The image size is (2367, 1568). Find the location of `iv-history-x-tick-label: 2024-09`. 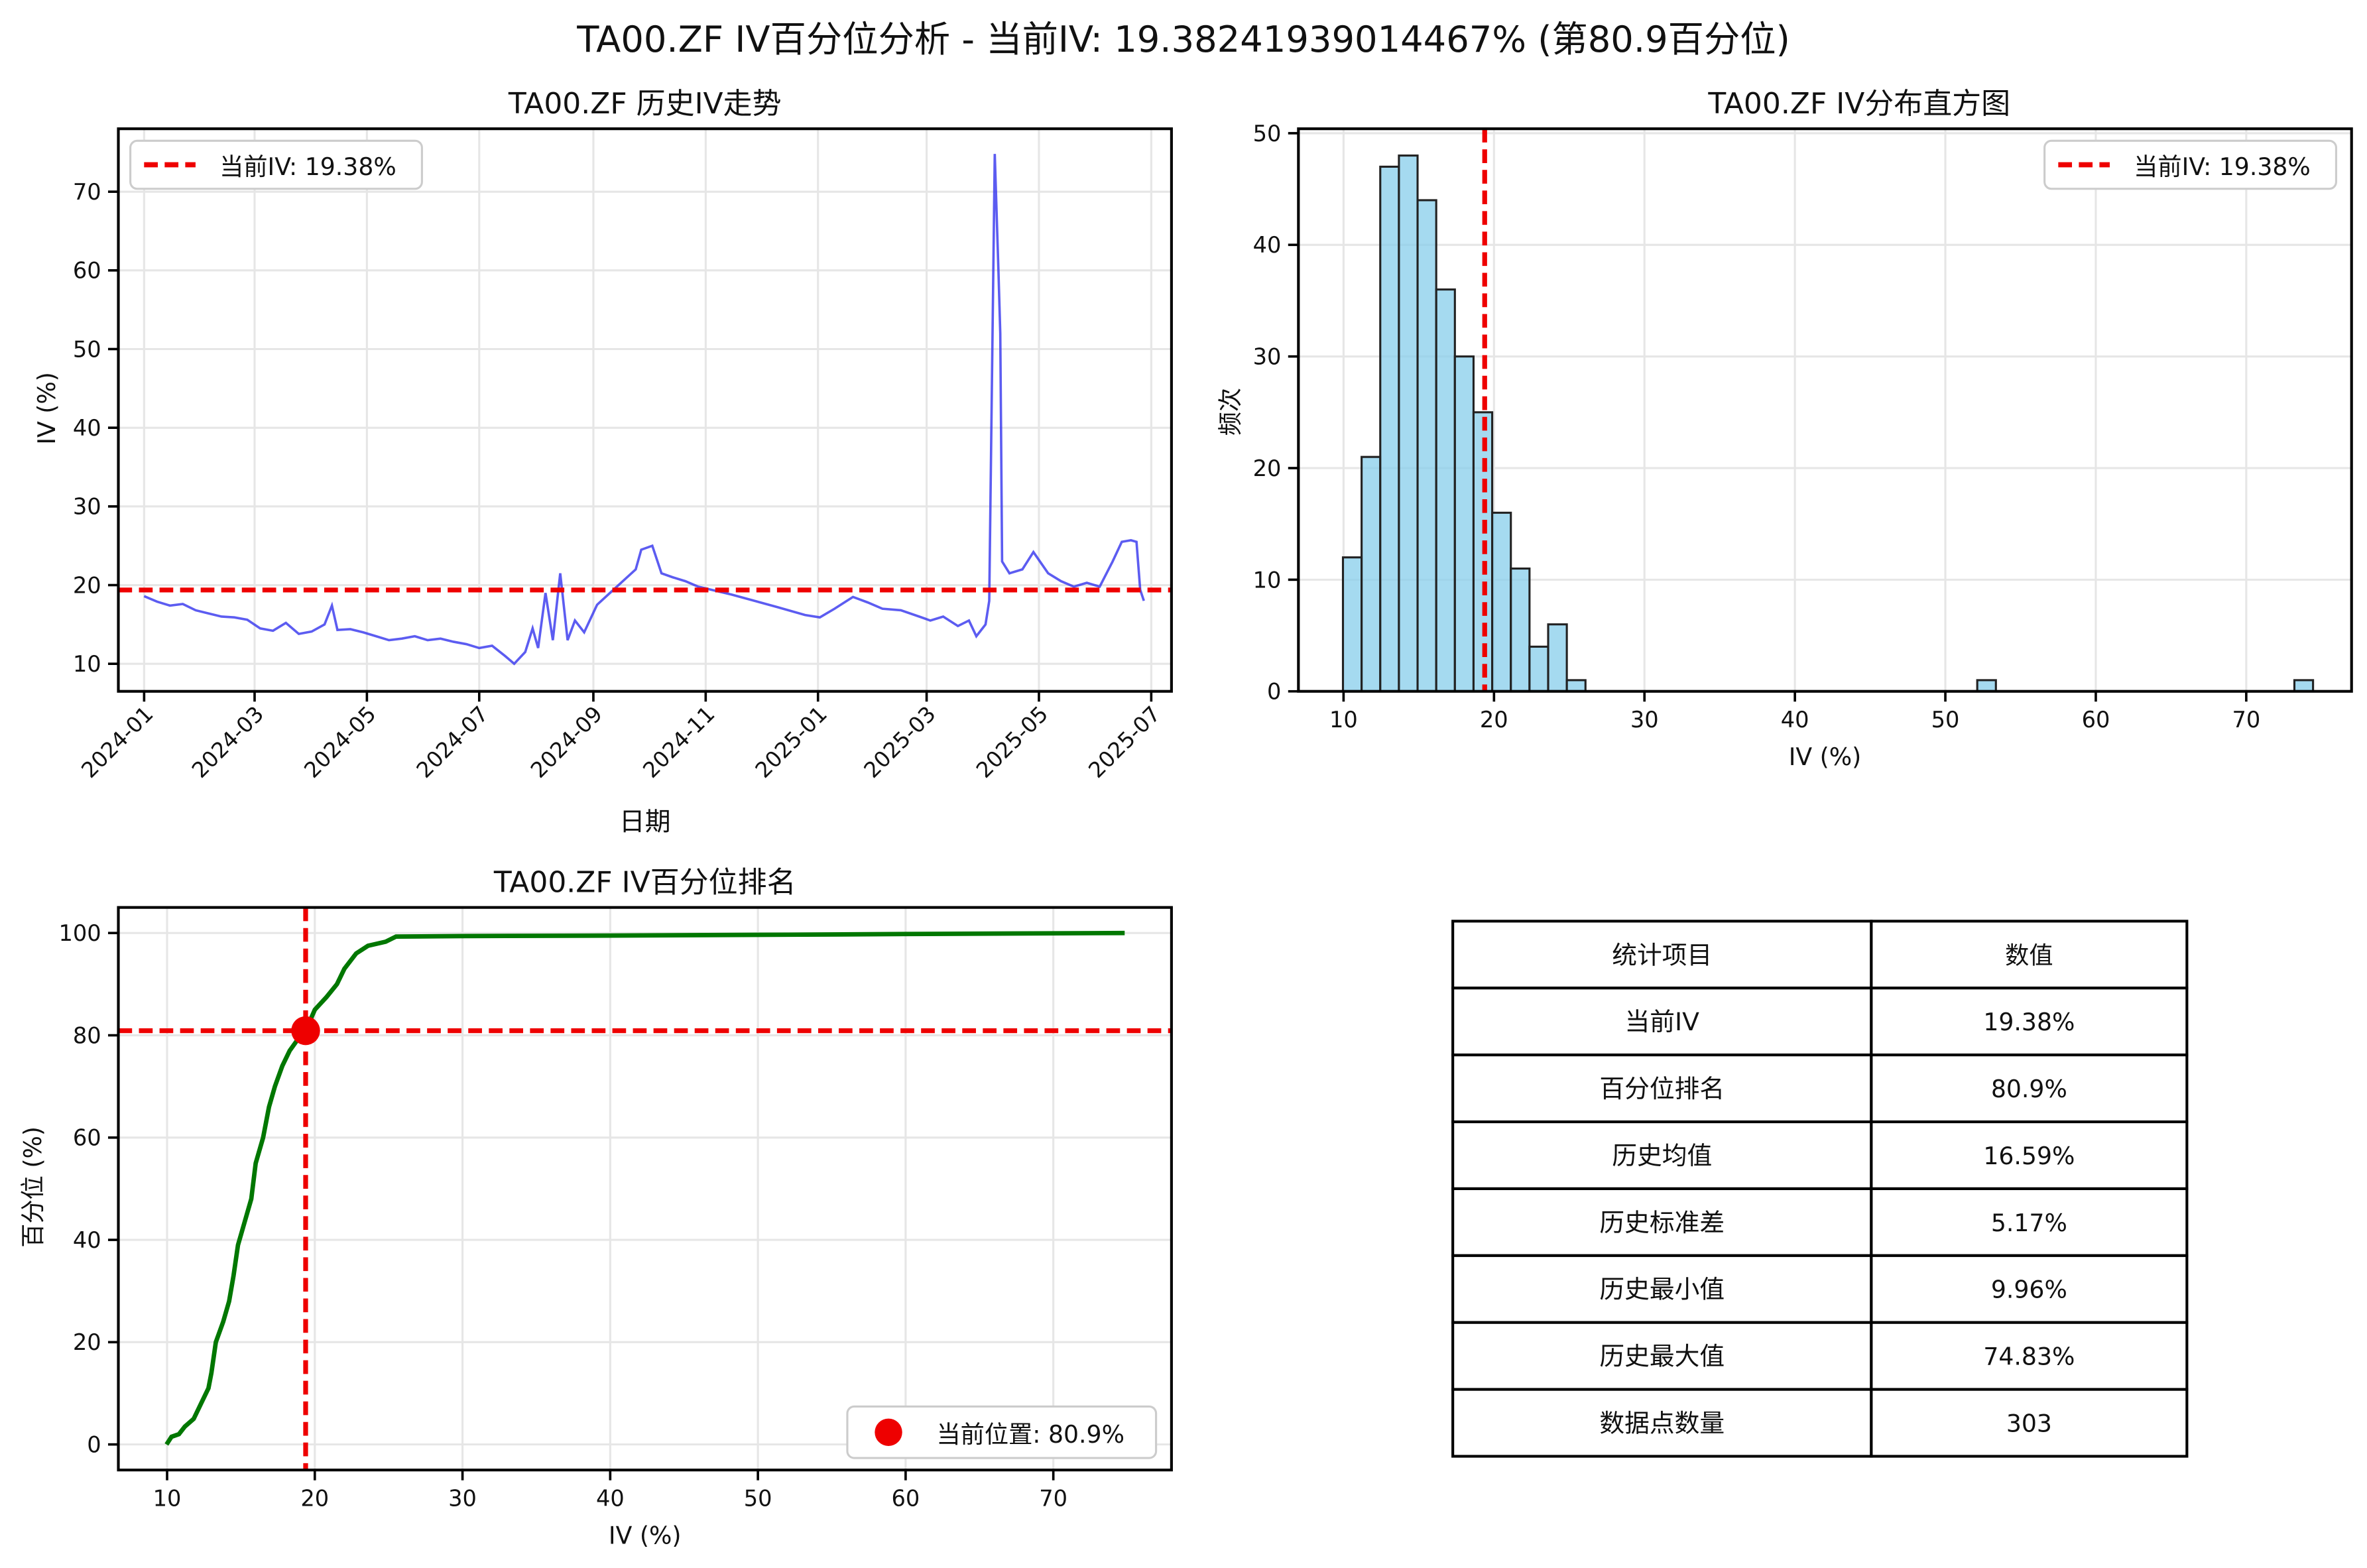

iv-history-x-tick-label: 2024-09 is located at coordinates (566, 742).